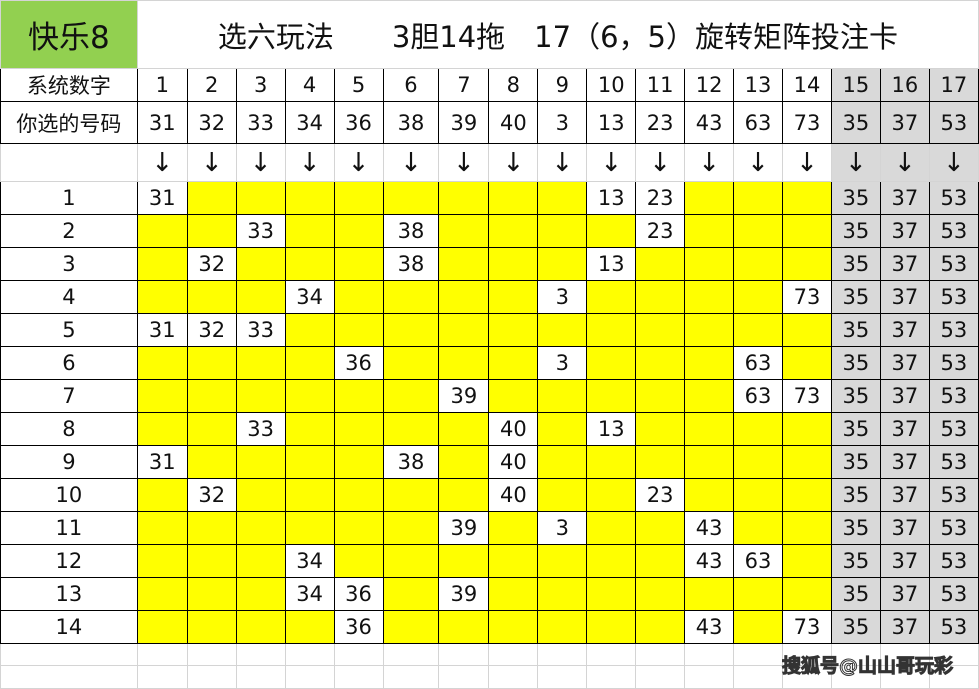 The width and height of the screenshot is (979, 689). Describe the element at coordinates (660, 198) in the screenshot. I see `number-cell: 23` at that location.